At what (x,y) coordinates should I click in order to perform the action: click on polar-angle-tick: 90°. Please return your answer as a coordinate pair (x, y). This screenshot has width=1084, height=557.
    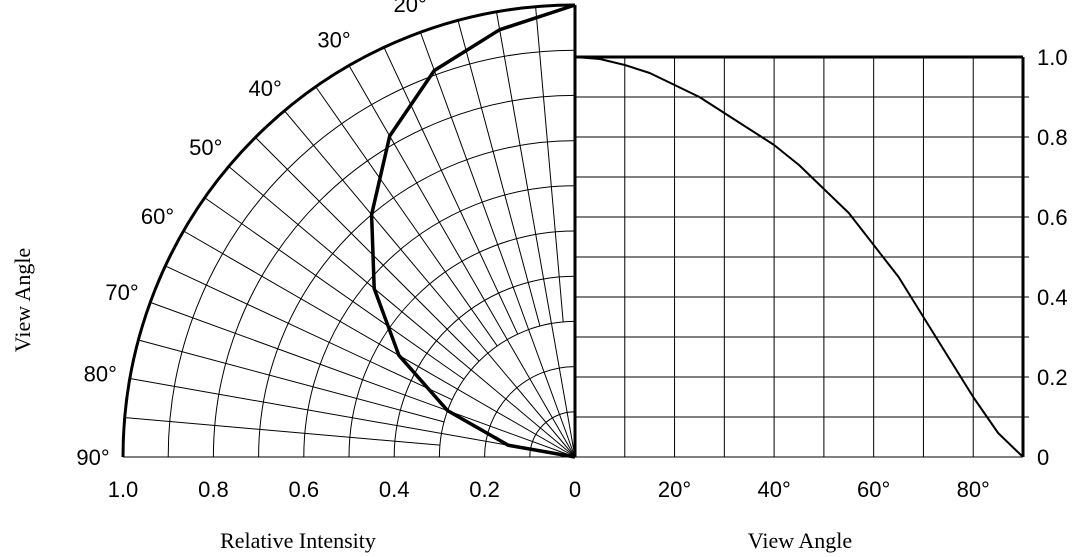
    Looking at the image, I should click on (92, 457).